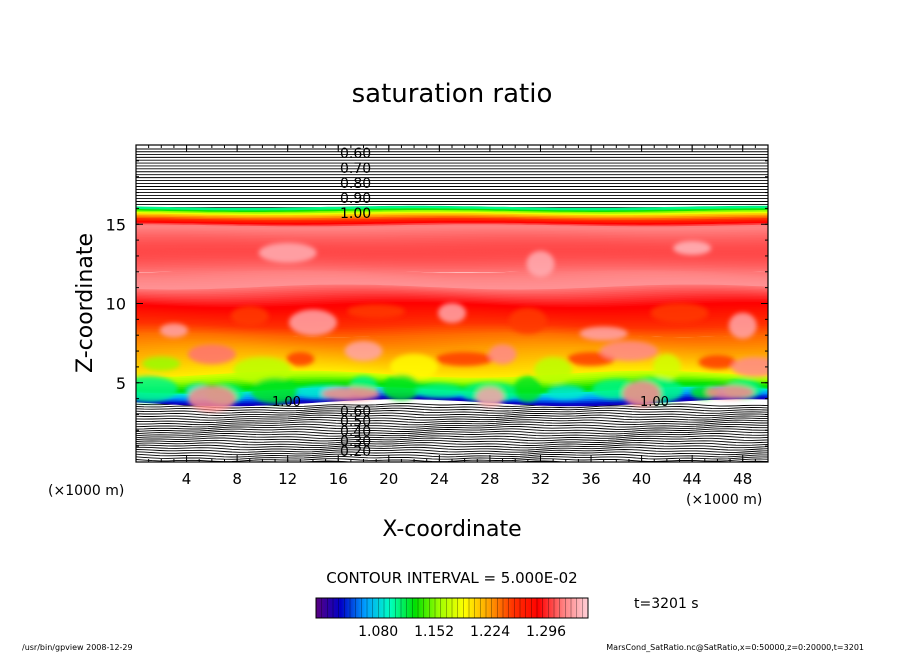 The height and width of the screenshot is (654, 904). I want to click on colorbar-labels: 1.080 1.152 1.224 1.296, so click(462, 632).